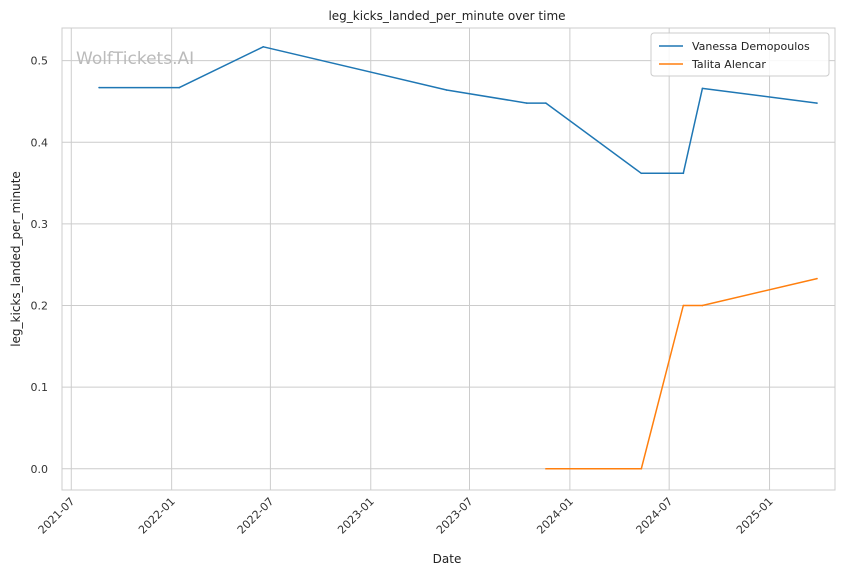 Image resolution: width=844 pixels, height=575 pixels. I want to click on legend: Vanessa Demopoulos Talita Alencar, so click(740, 54).